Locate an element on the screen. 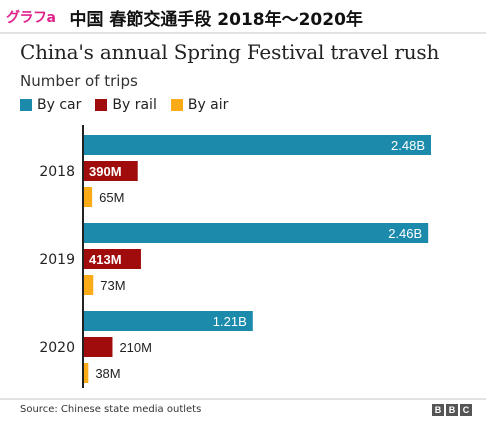 The height and width of the screenshot is (437, 486). data-label-car-2019: 2.46B is located at coordinates (405, 233).